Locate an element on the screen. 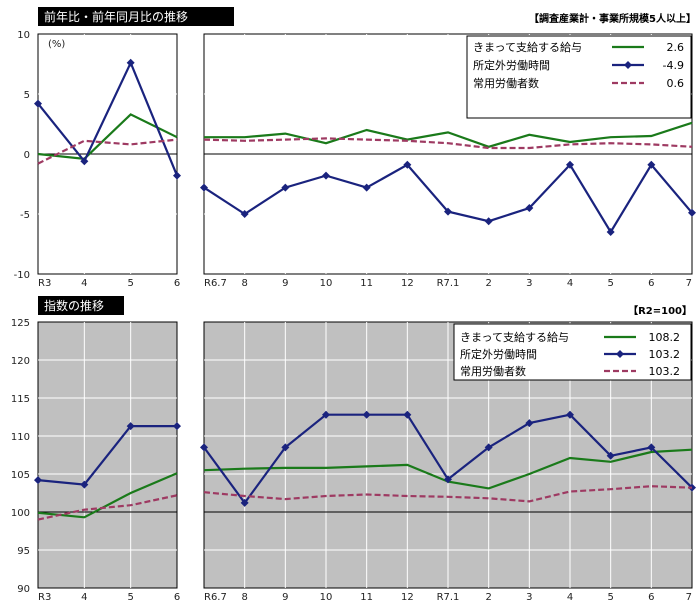 The height and width of the screenshot is (605, 700). series-line-1-left is located at coordinates (107, 136).